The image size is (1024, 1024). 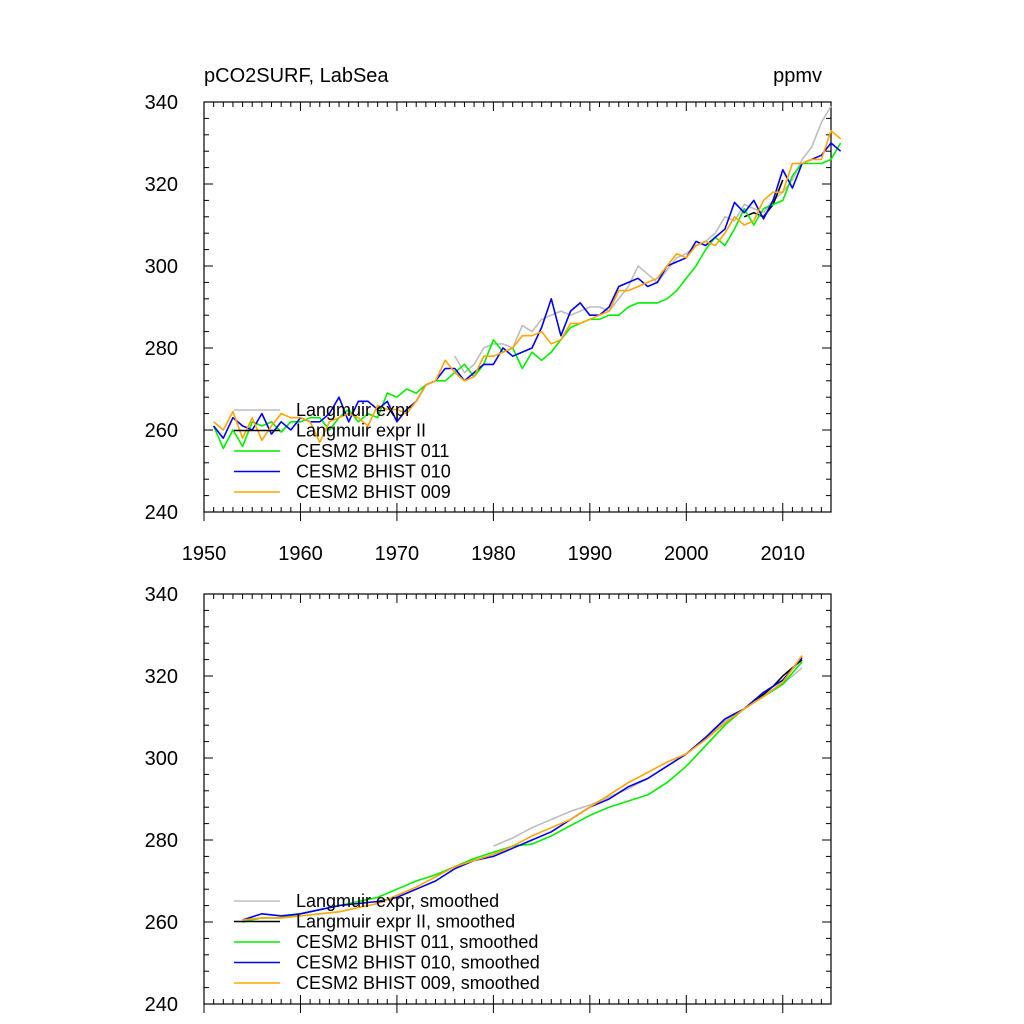 What do you see at coordinates (418, 963) in the screenshot?
I see `legend-label-4: CESM2 BHIST 010, smoothed` at bounding box center [418, 963].